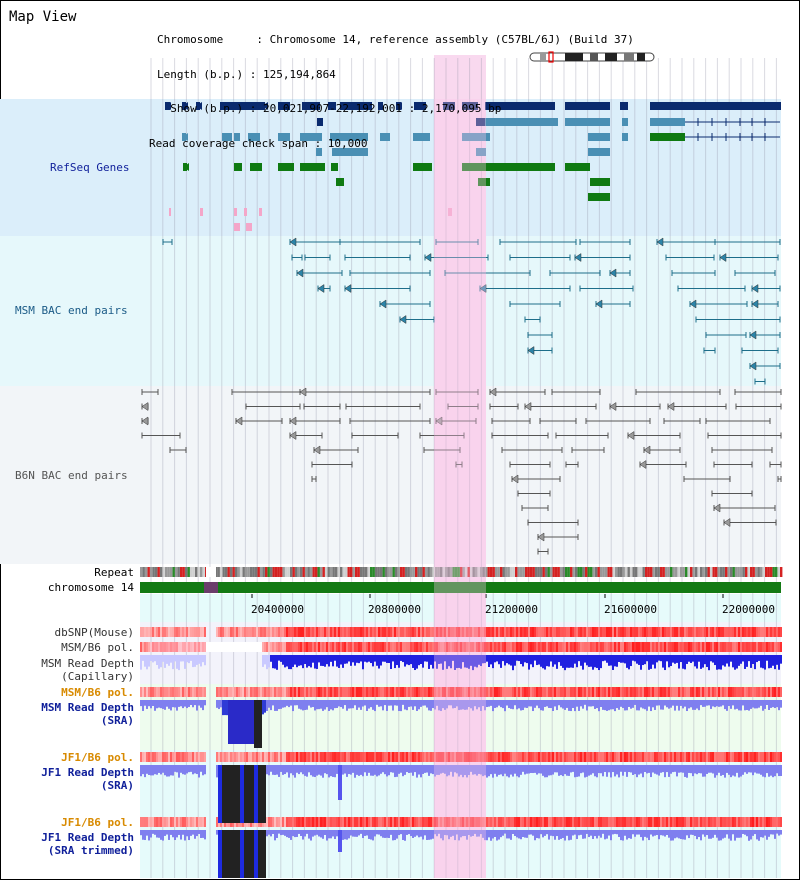 The height and width of the screenshot is (880, 800). Describe the element at coordinates (71, 475) in the screenshot. I see `track-label-b6n-bac: B6N BAC end pairs` at that location.